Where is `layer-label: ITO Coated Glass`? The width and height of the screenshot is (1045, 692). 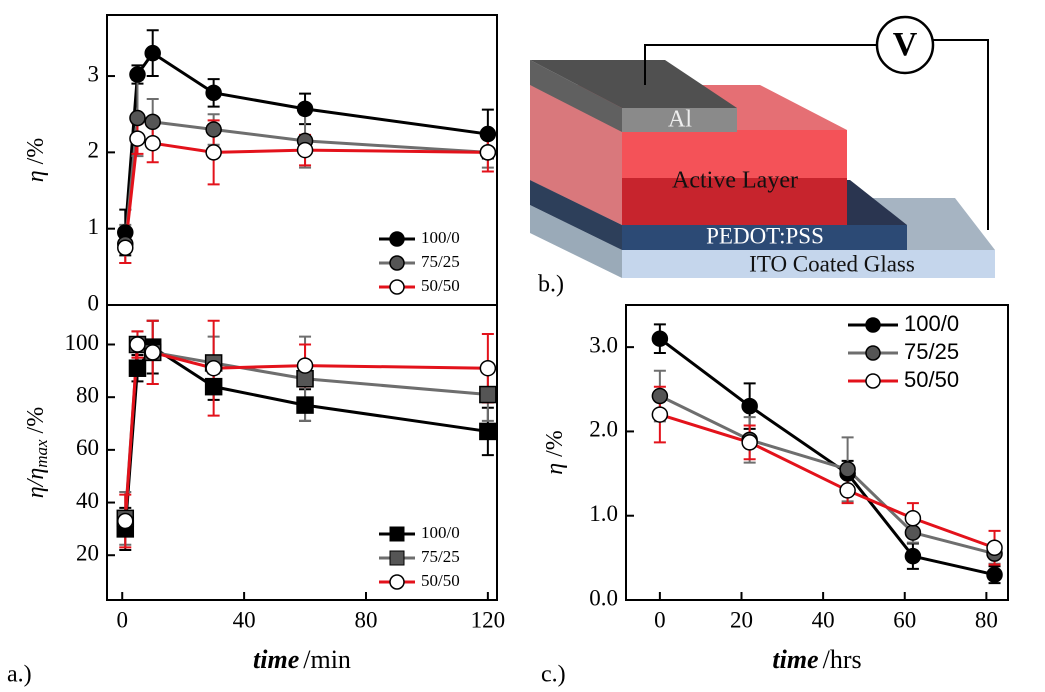 layer-label: ITO Coated Glass is located at coordinates (832, 263).